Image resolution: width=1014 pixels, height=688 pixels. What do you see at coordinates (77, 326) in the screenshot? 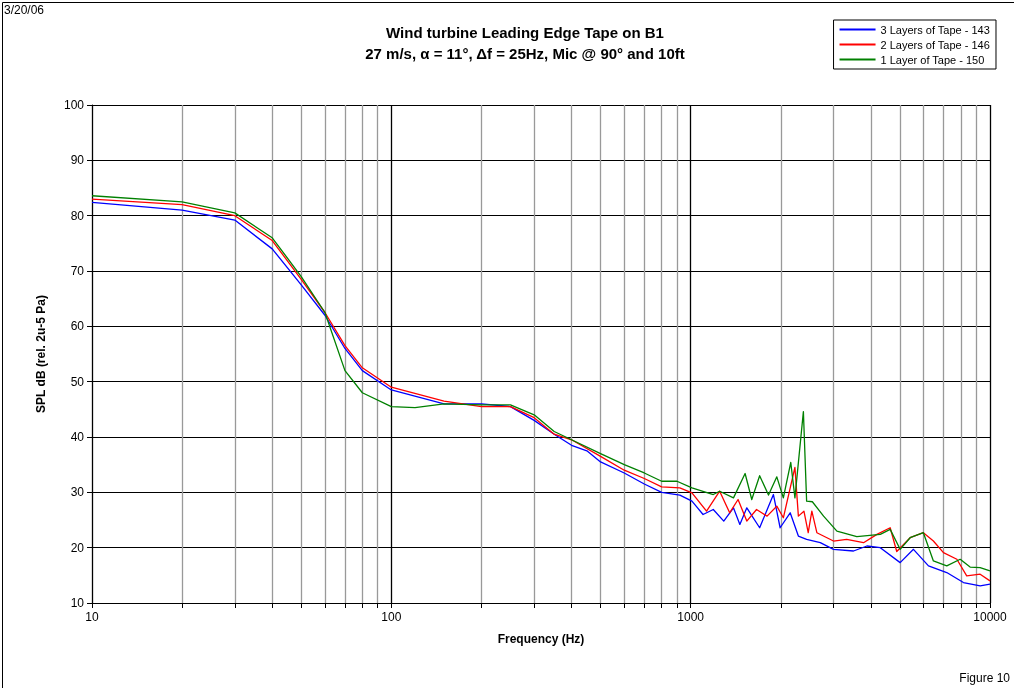
I see `y-tick-label: 60` at bounding box center [77, 326].